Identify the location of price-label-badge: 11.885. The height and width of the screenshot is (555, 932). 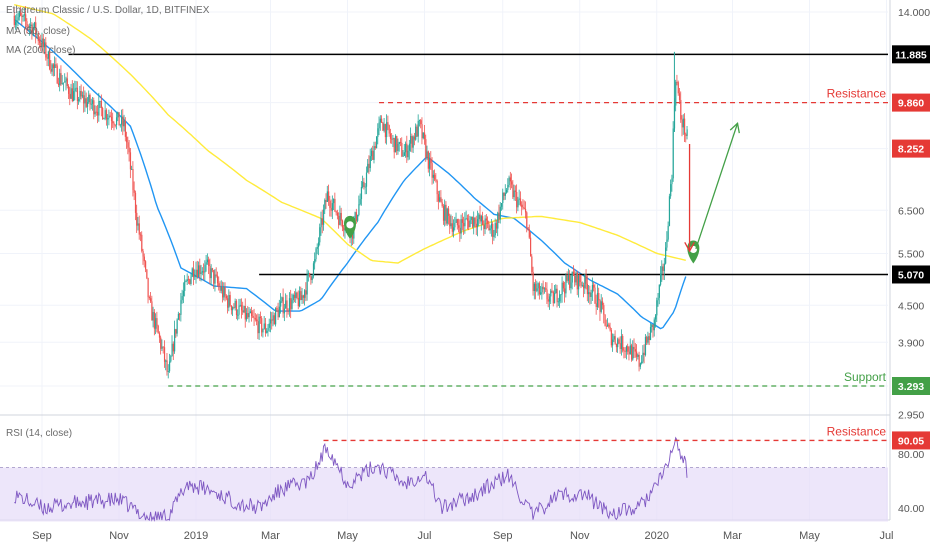
(911, 54).